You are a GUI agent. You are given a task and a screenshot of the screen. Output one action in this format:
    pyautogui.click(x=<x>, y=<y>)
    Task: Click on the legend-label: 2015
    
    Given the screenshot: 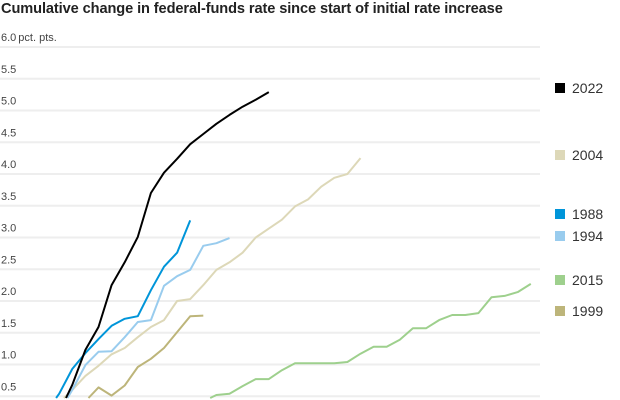 What is the action you would take?
    pyautogui.click(x=587, y=280)
    